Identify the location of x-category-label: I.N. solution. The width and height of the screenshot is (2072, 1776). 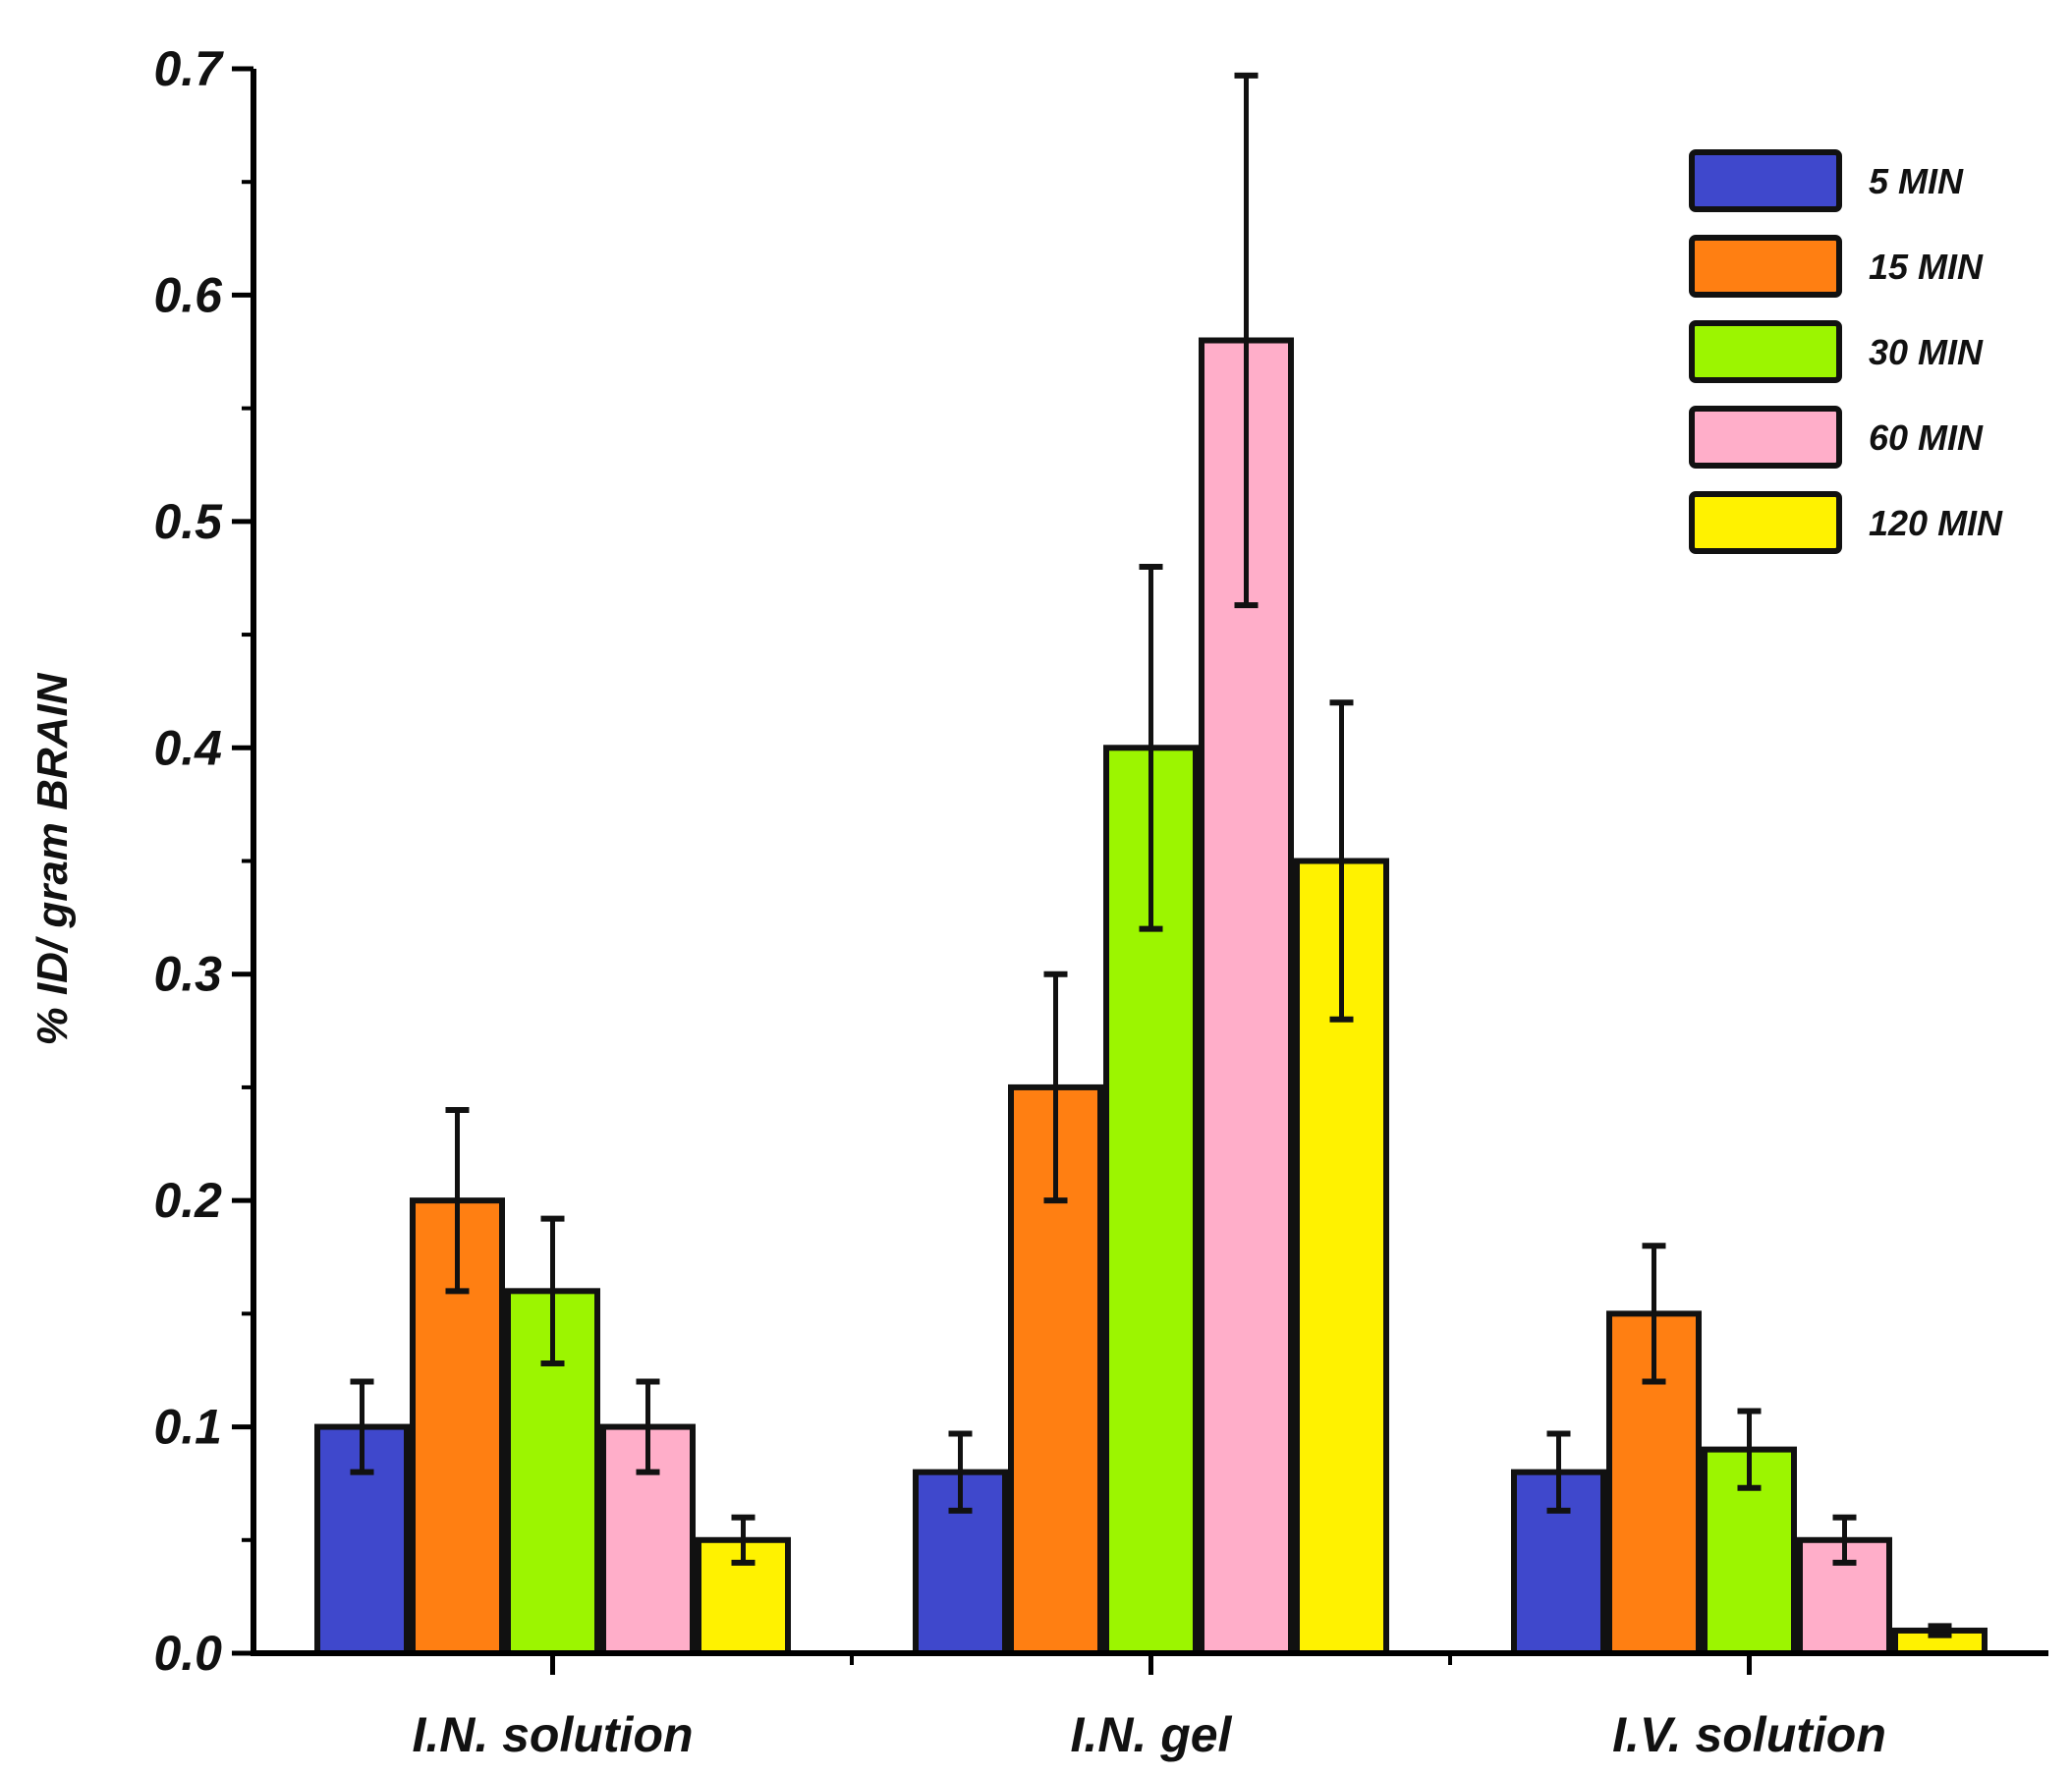
(552, 1734).